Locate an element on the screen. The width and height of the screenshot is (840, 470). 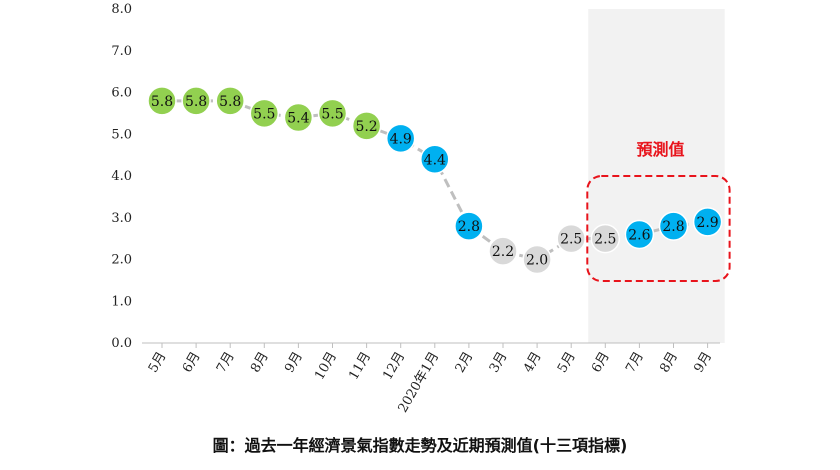
y-tick-label: 6.0 is located at coordinates (121, 93).